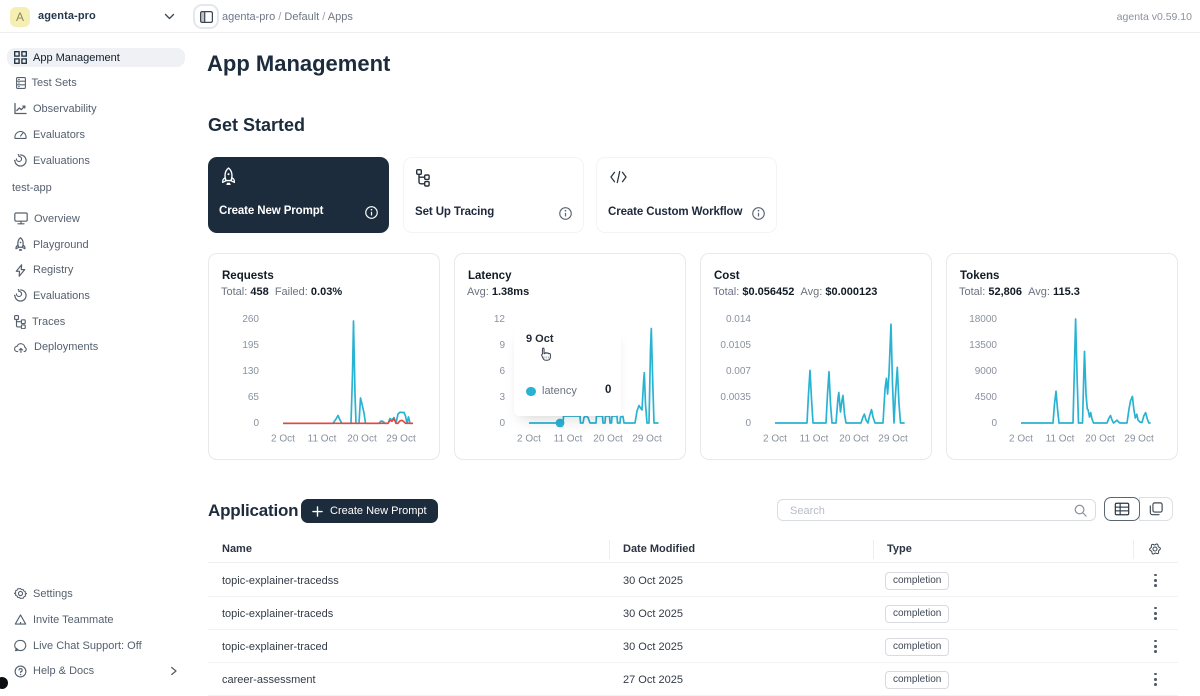 The image size is (1200, 696). I want to click on svg-text: 6, so click(502, 371).